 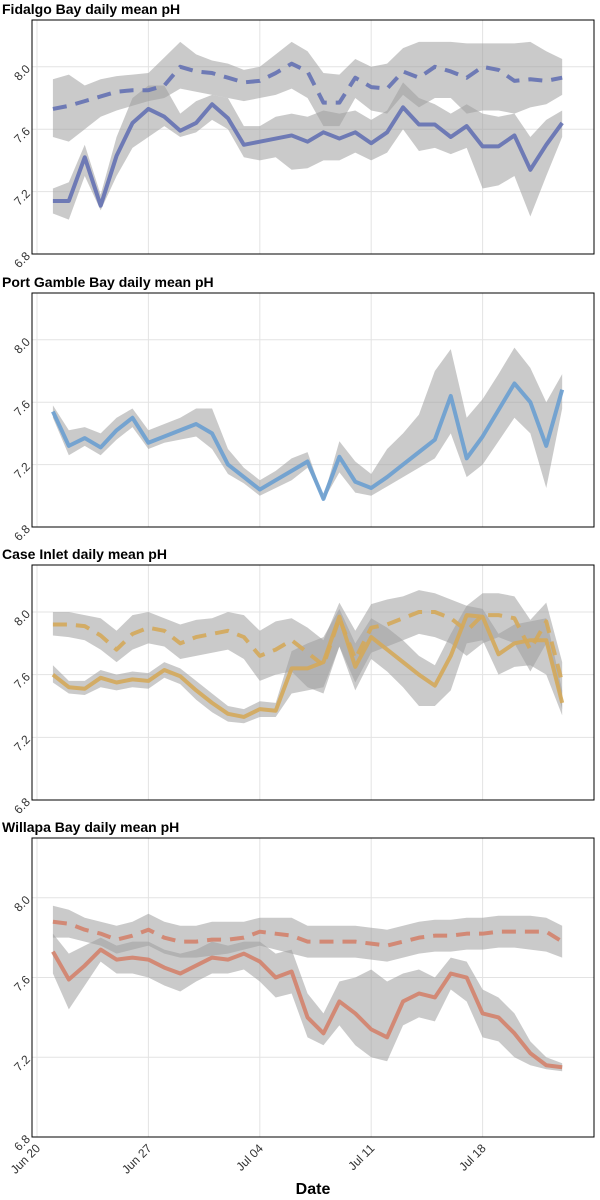 I want to click on x-tick-label: Jul 11, so click(x=361, y=1157).